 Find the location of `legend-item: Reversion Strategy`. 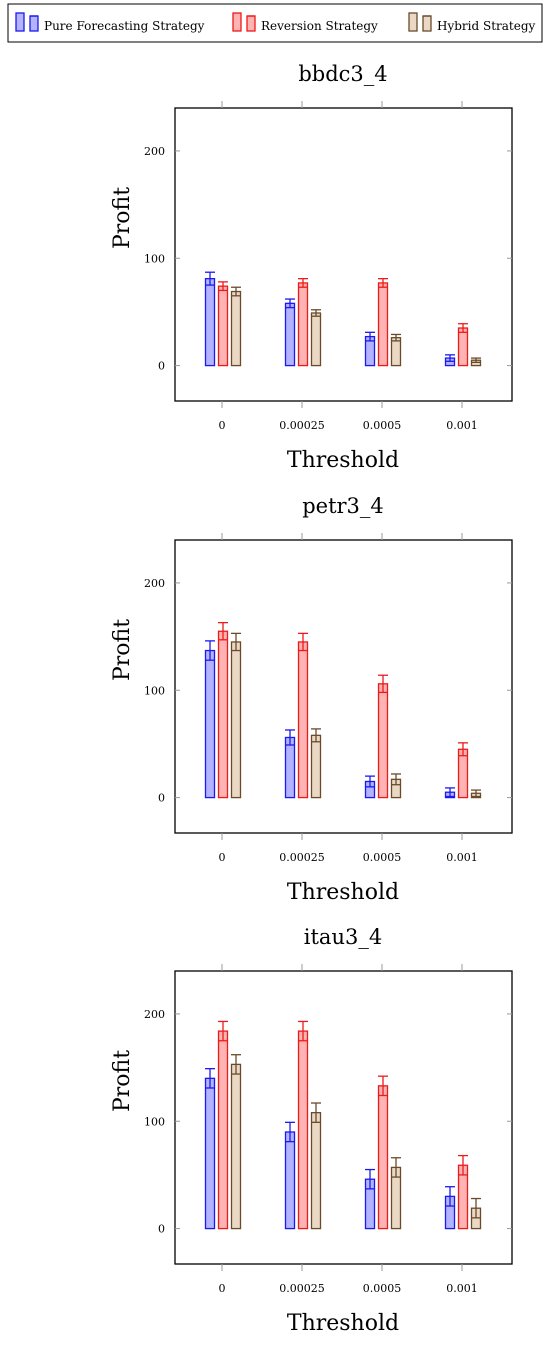

legend-item: Reversion Strategy is located at coordinates (305, 22).